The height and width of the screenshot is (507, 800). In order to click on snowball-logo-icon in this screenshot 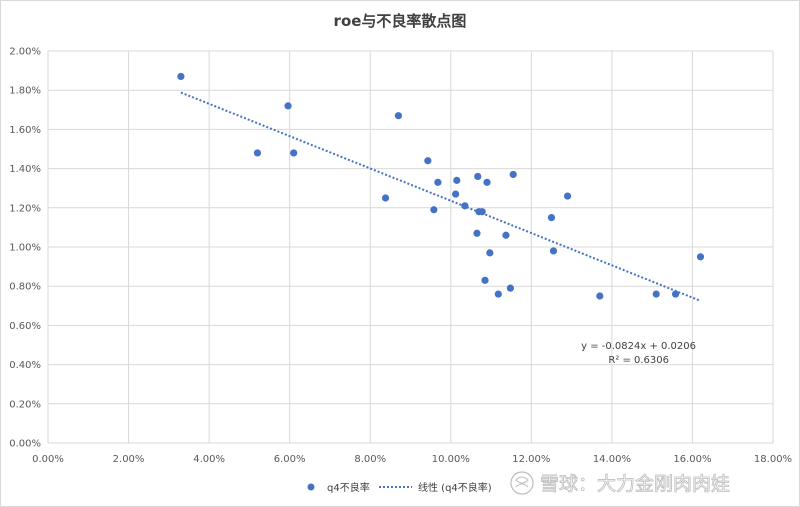, I will do `click(522, 483)`.